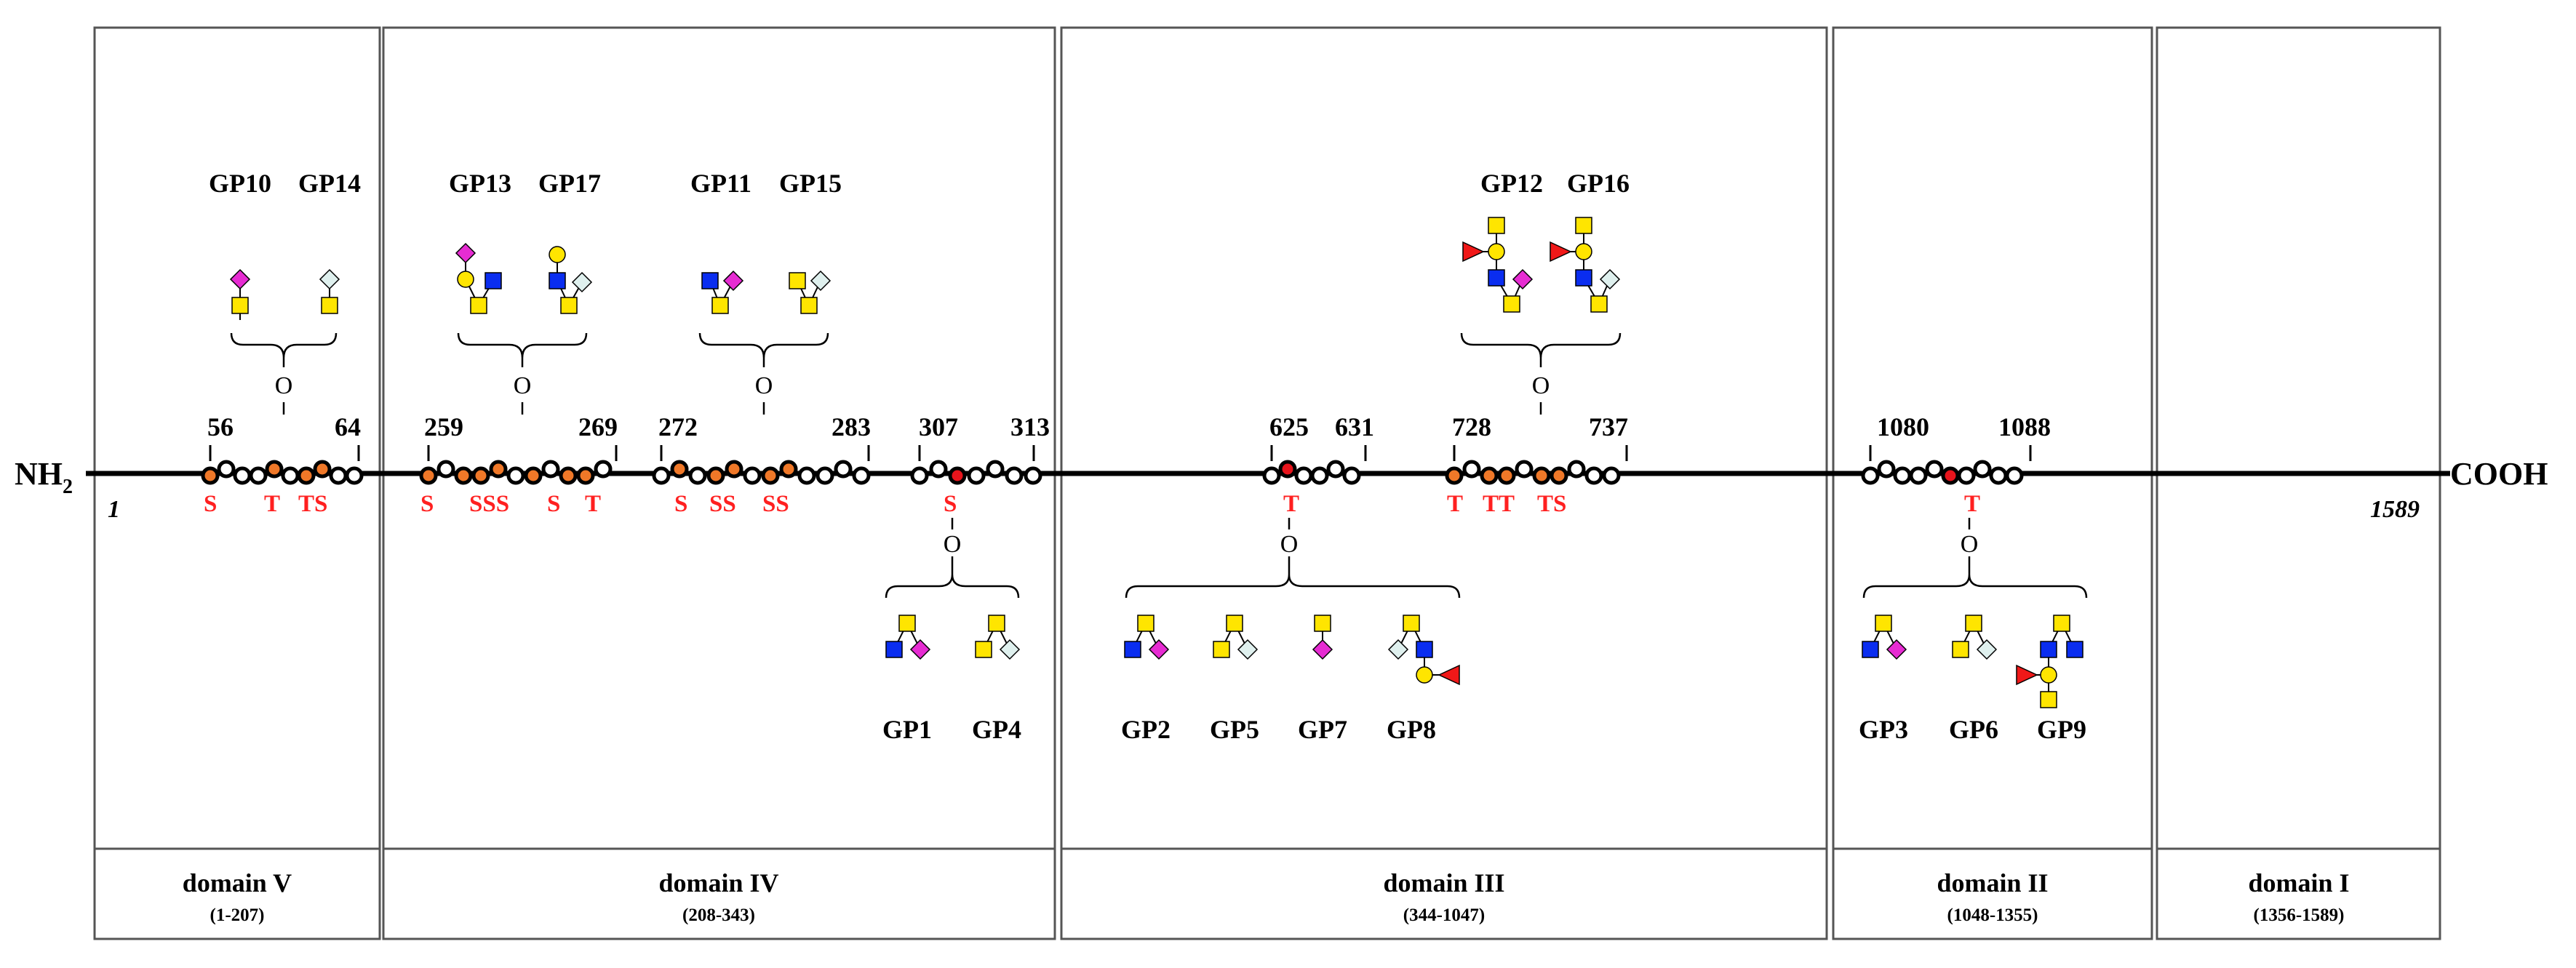  Describe the element at coordinates (348, 426) in the screenshot. I see `position-64: 64` at that location.